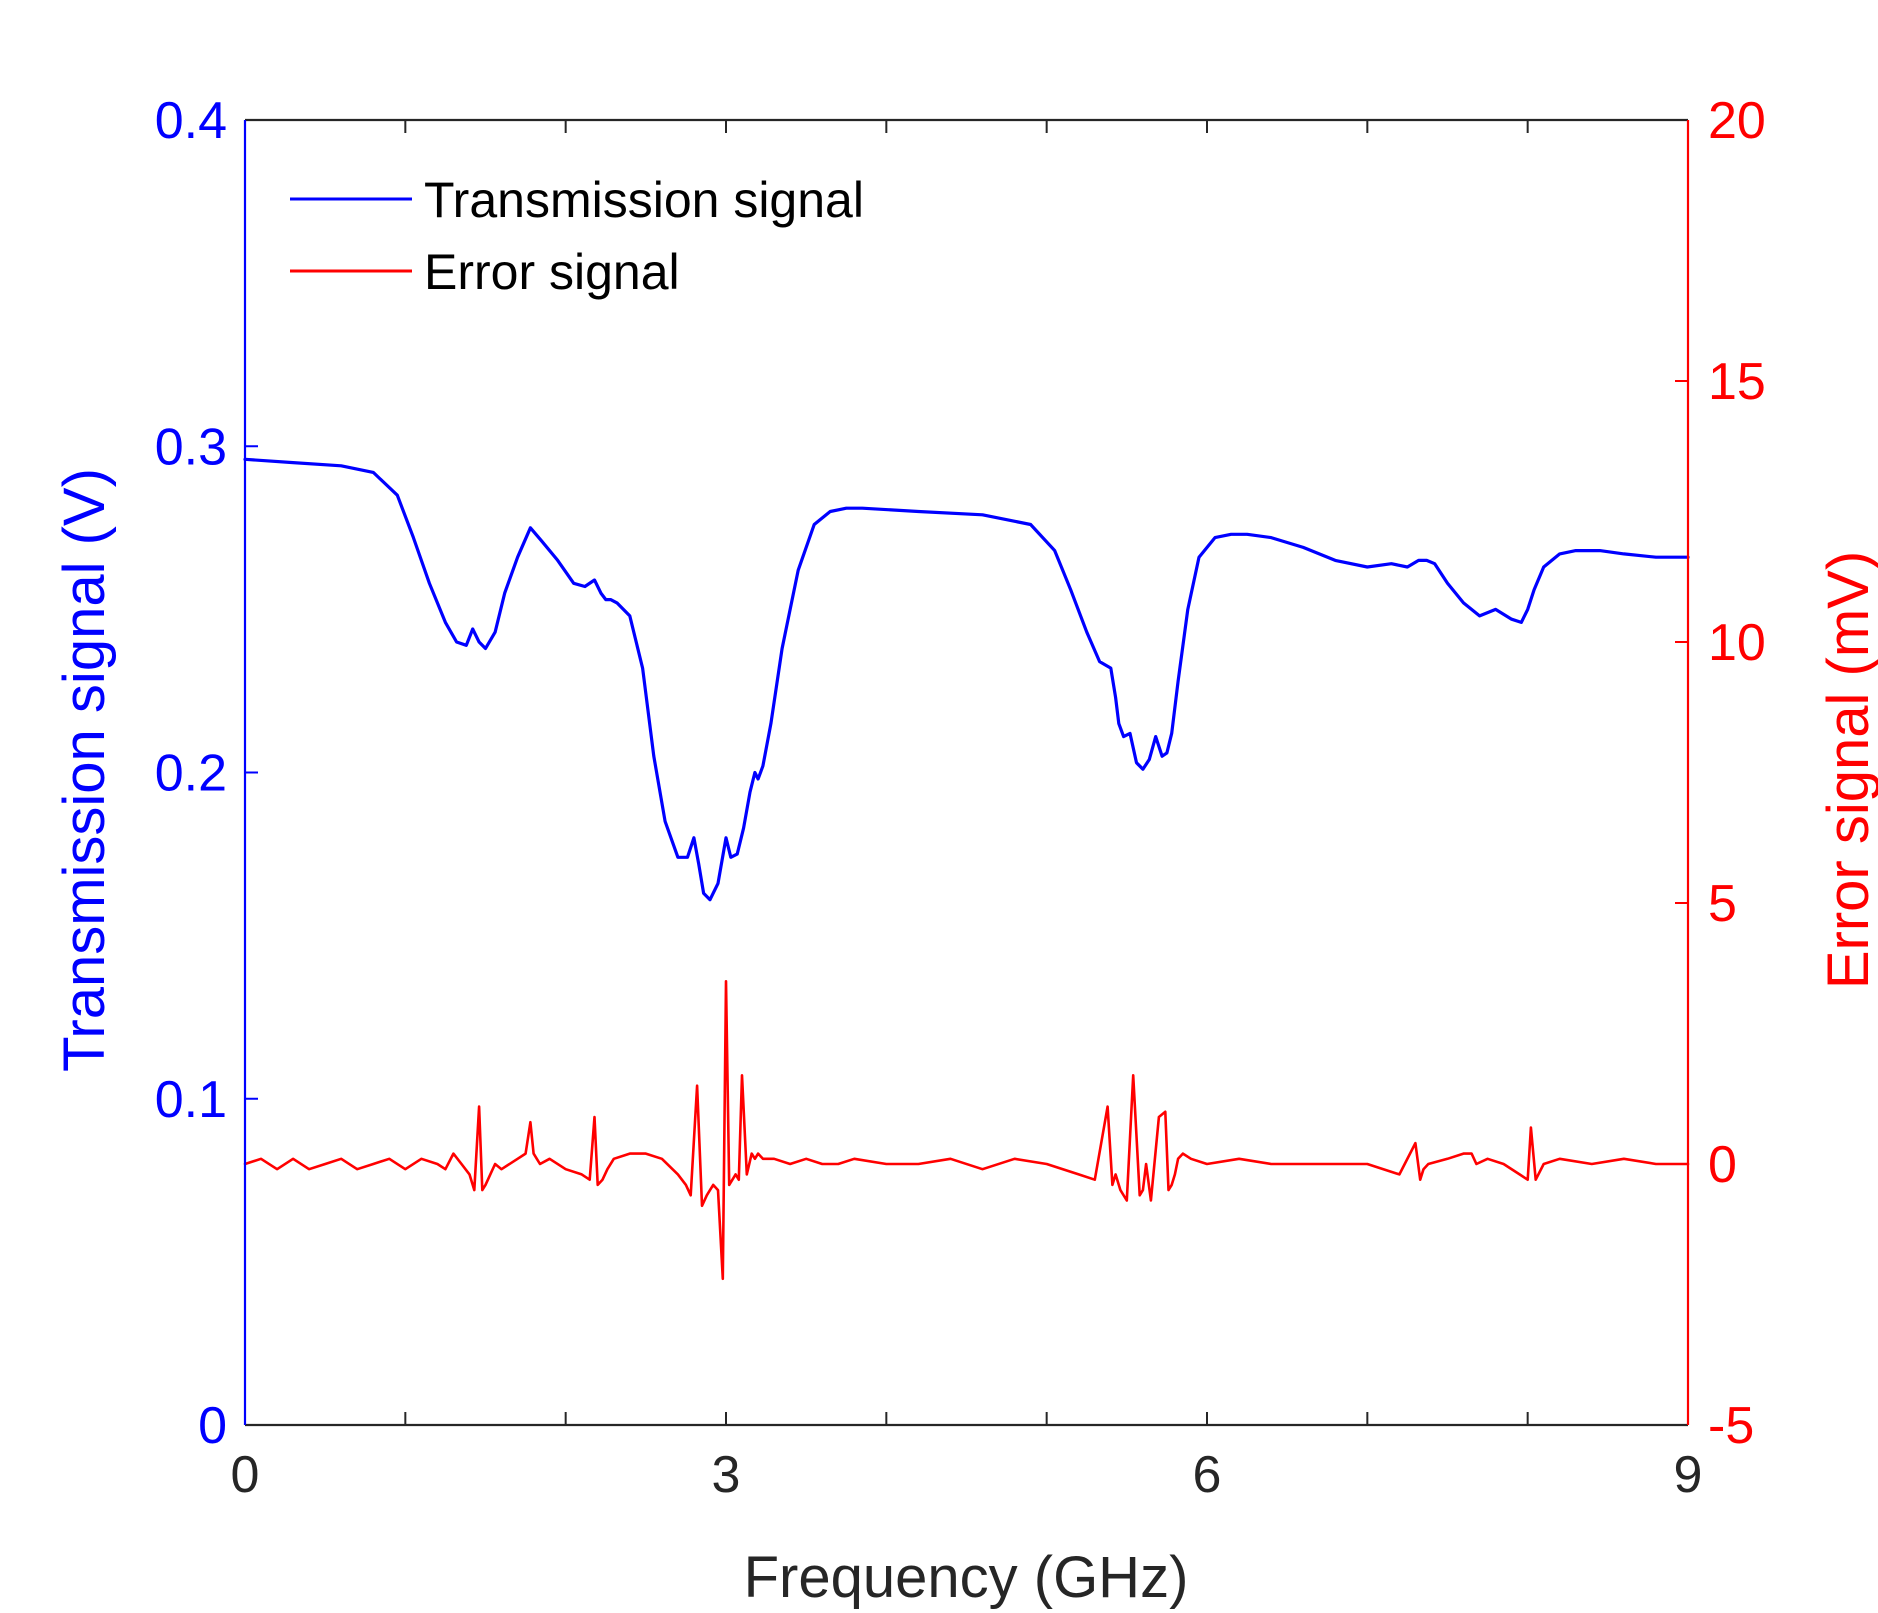 Image resolution: width=1878 pixels, height=1613 pixels. Describe the element at coordinates (1847, 770) in the screenshot. I see `y2-axis-title: Error signal (mV)` at that location.